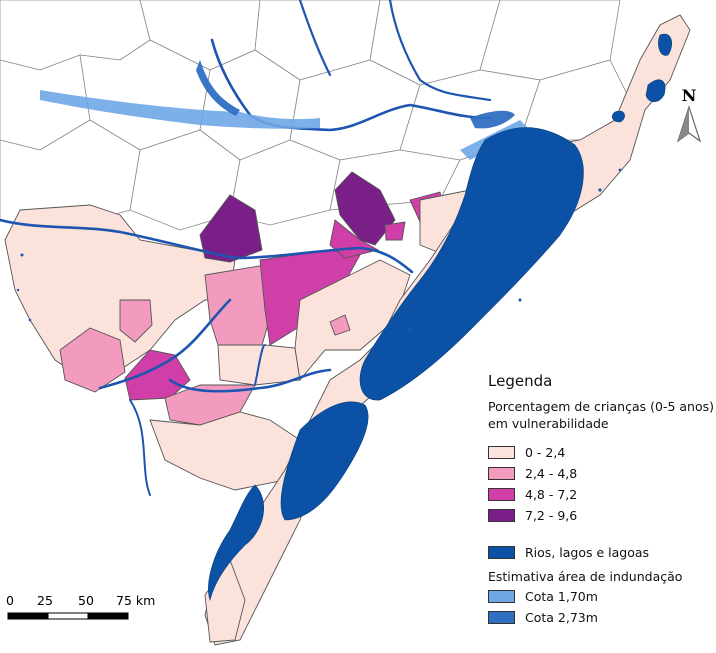 This screenshot has height=653, width=716. Describe the element at coordinates (352, 320) in the screenshot. I see `municipality-east-light` at that location.